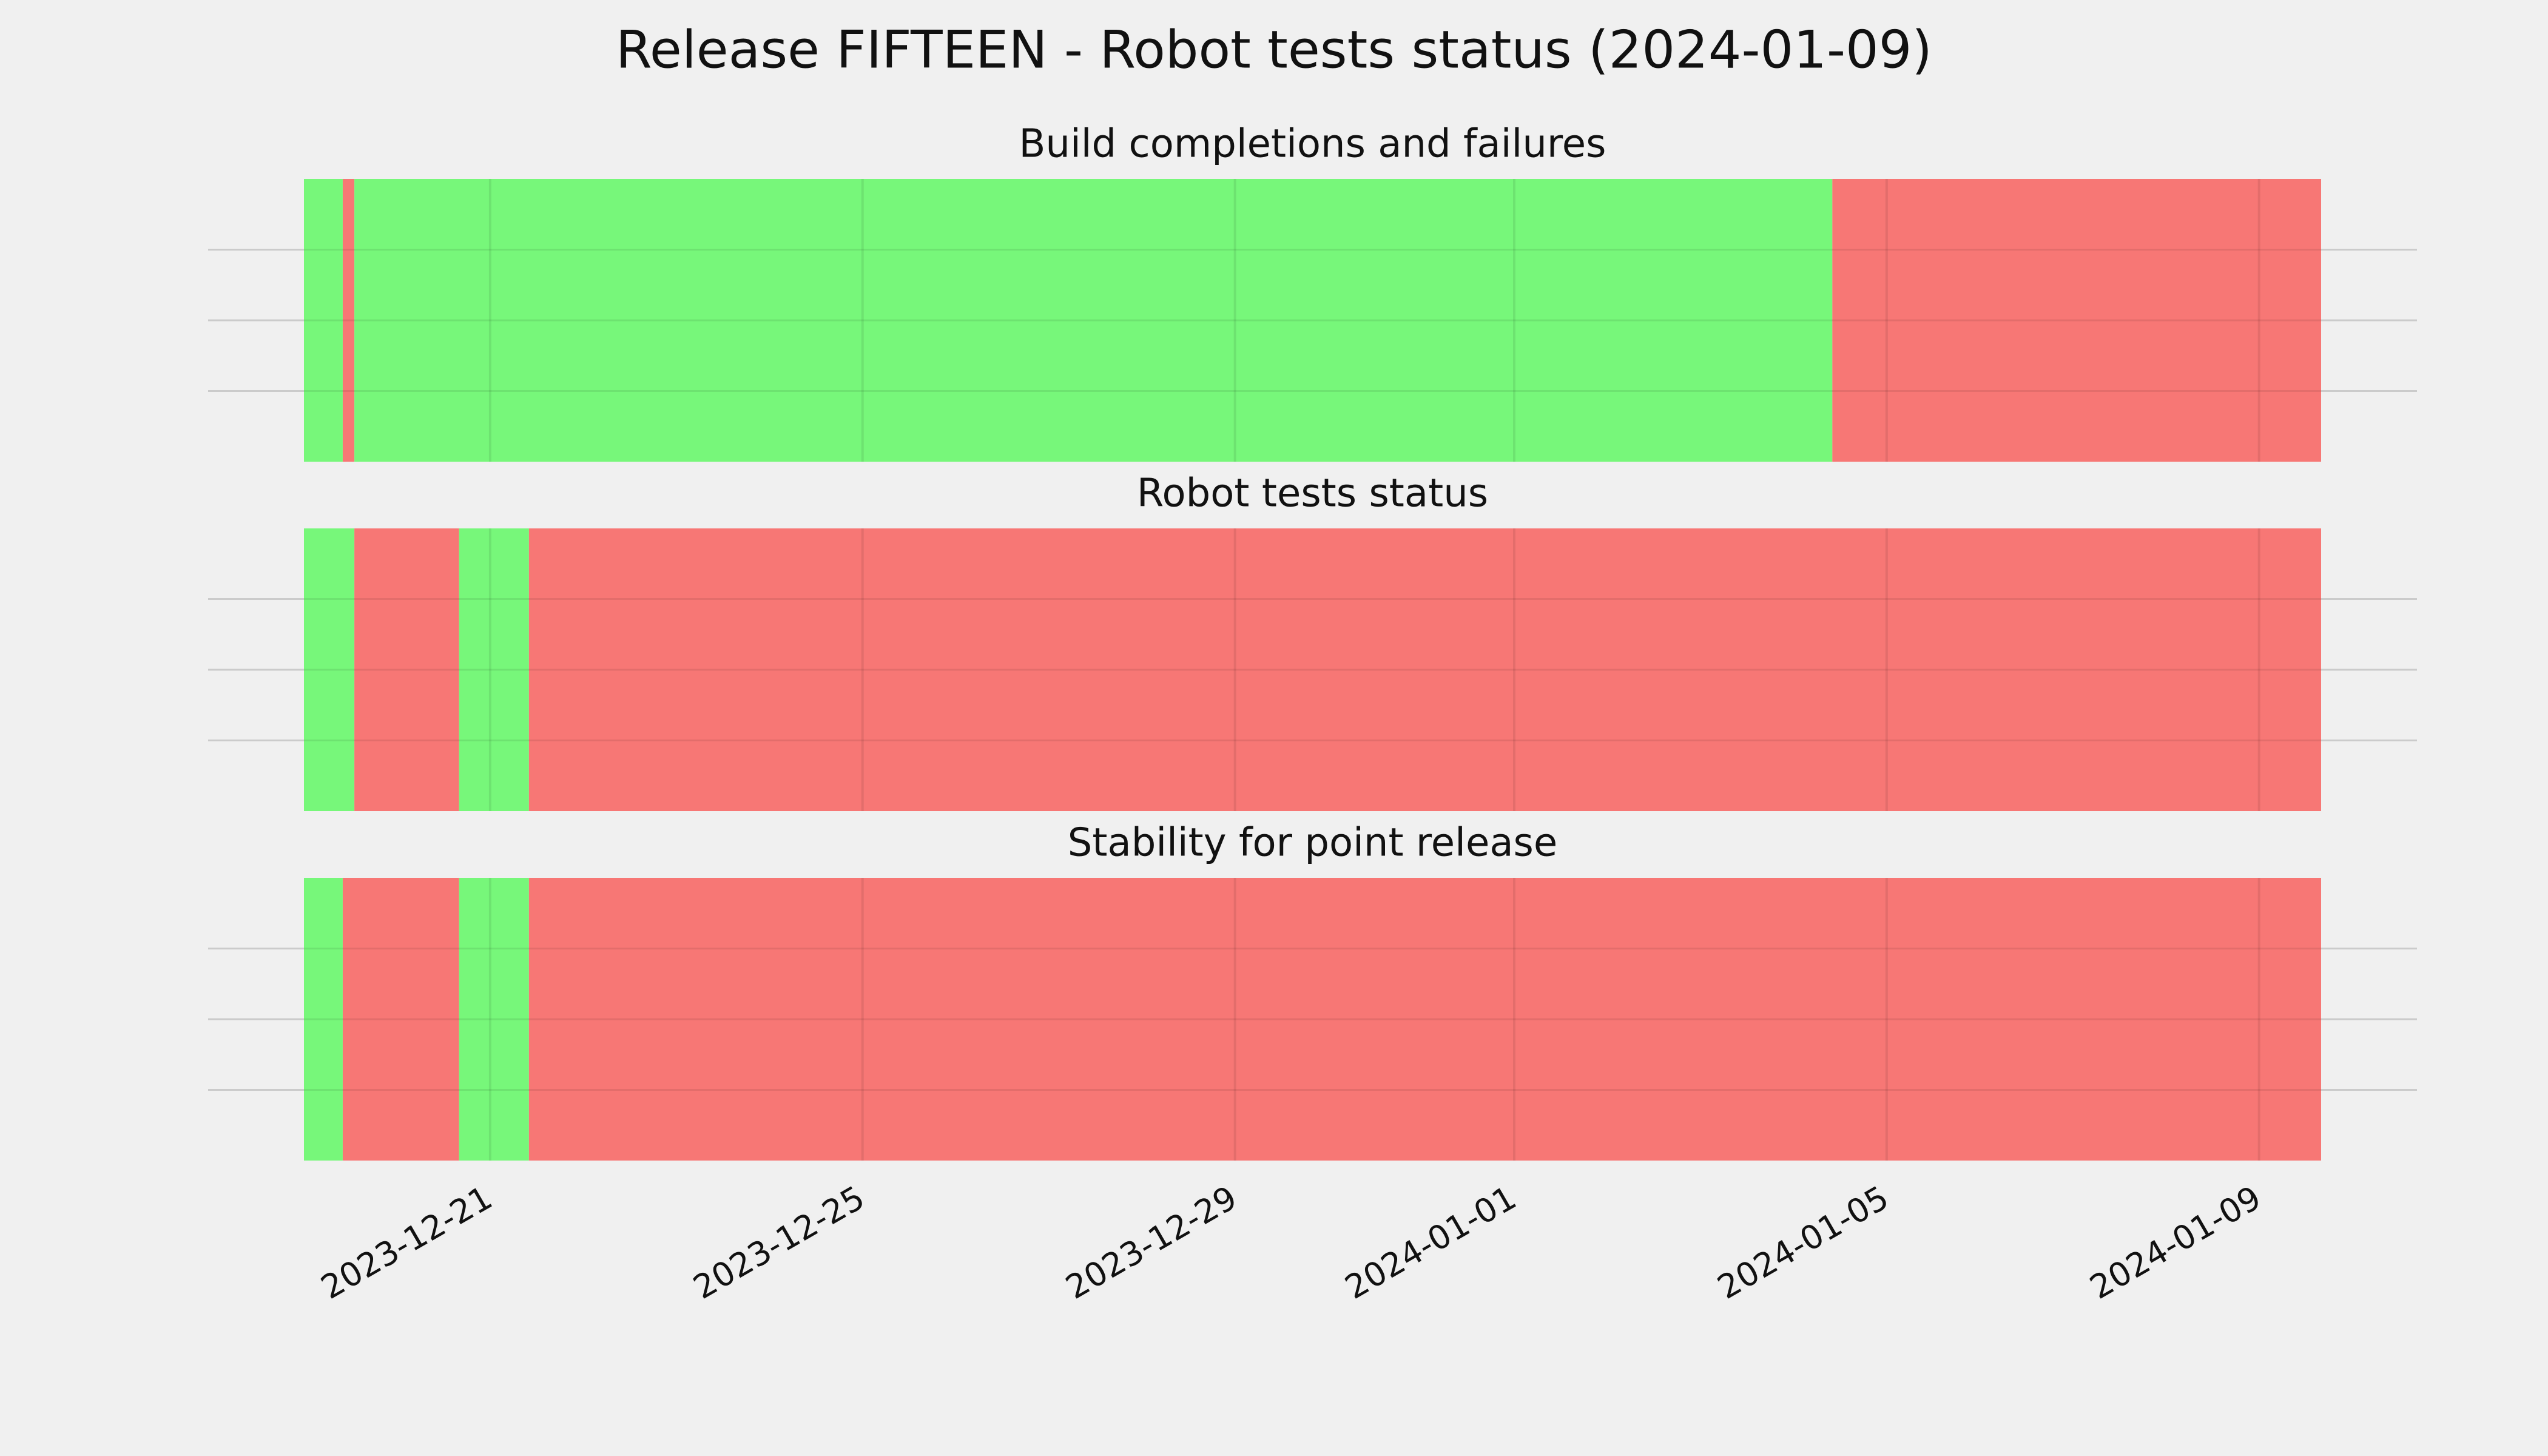 Image resolution: width=2548 pixels, height=1456 pixels. What do you see at coordinates (1312, 144) in the screenshot?
I see `panel-title: Build completions and failures` at bounding box center [1312, 144].